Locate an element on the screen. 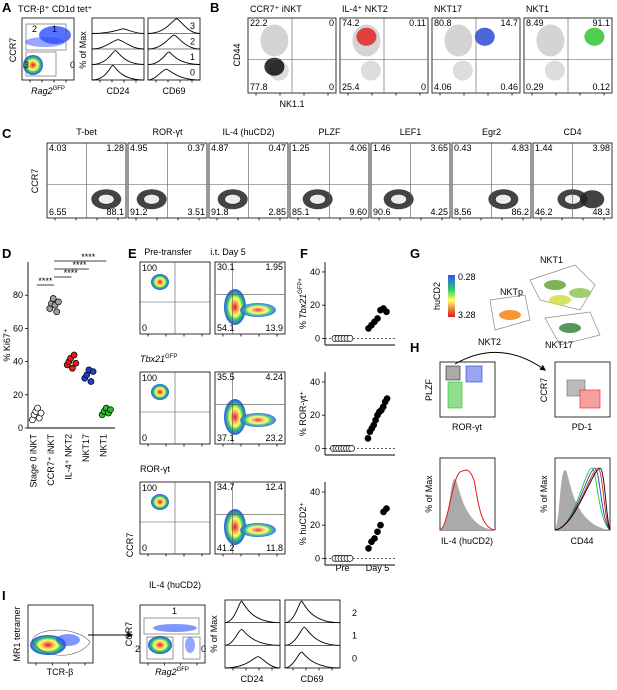 This screenshot has height=690, width=617. quadrant-value: 85.1 is located at coordinates (301, 212).